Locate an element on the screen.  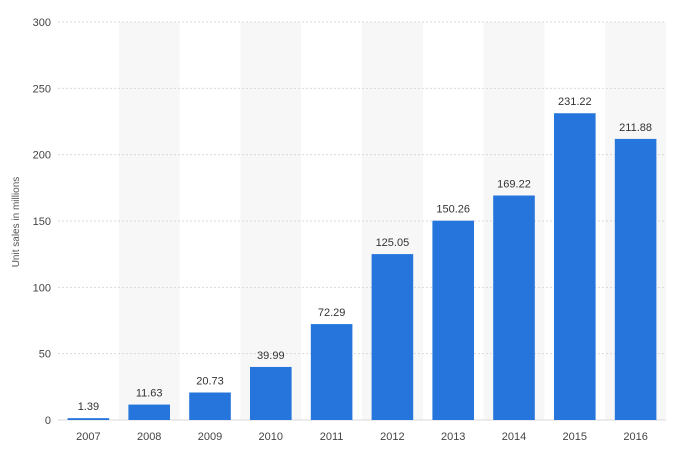
bar-2013 is located at coordinates (453, 320).